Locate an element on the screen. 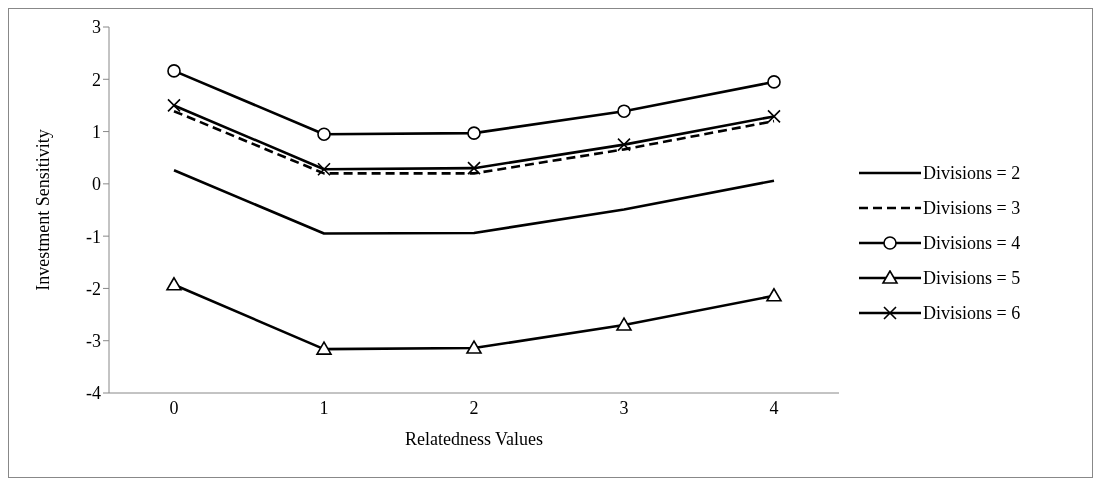  y-tick-label: 1 is located at coordinates (96, 131).